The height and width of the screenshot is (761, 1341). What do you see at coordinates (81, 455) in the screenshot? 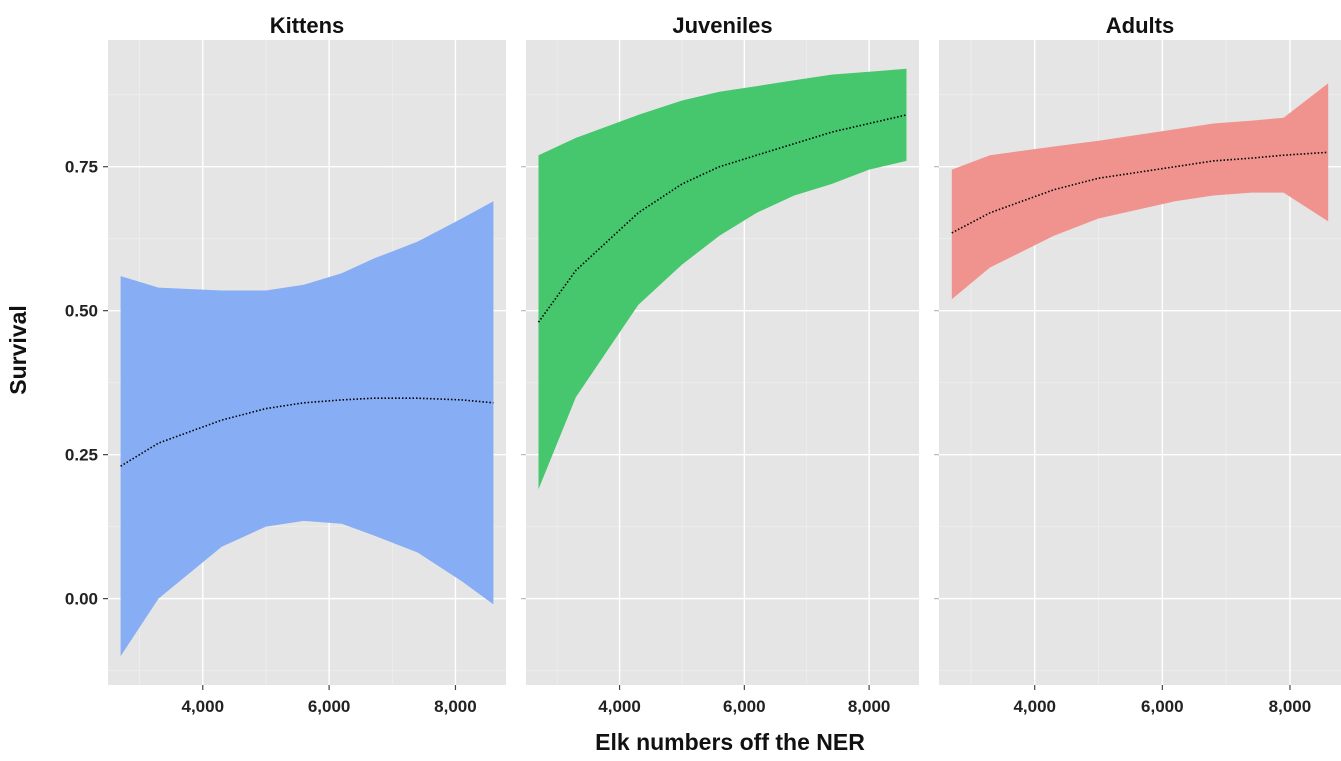
I see `y-tick-label: 0.25` at bounding box center [81, 455].